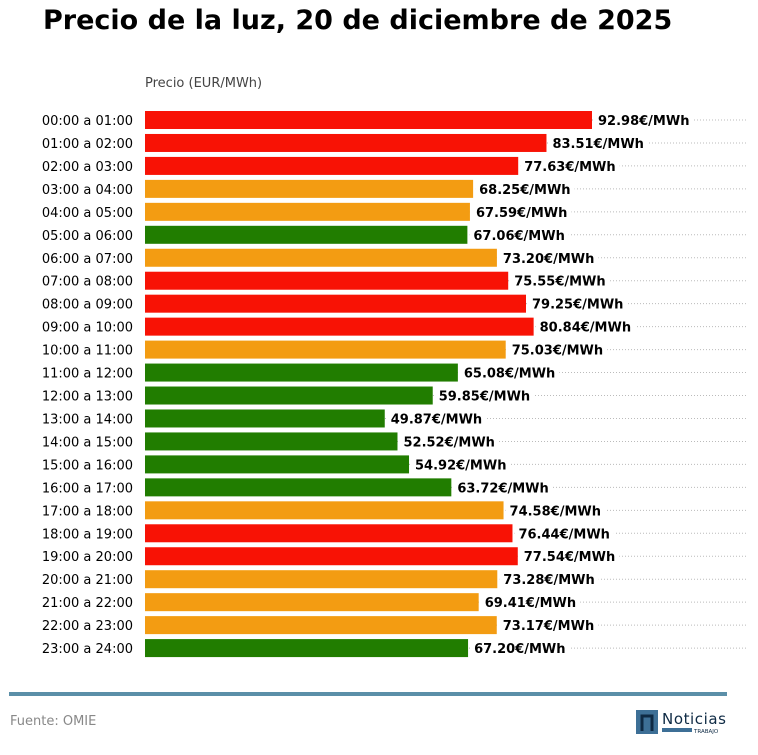 This screenshot has height=755, width=758. I want to click on data-label: 74.58€/MWh, so click(555, 511).